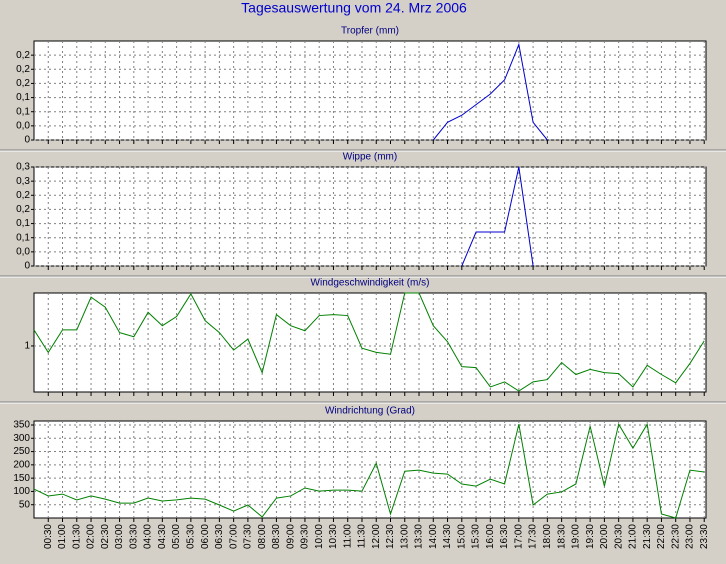  What do you see at coordinates (176, 536) in the screenshot?
I see `x-tick-label: 05:00` at bounding box center [176, 536].